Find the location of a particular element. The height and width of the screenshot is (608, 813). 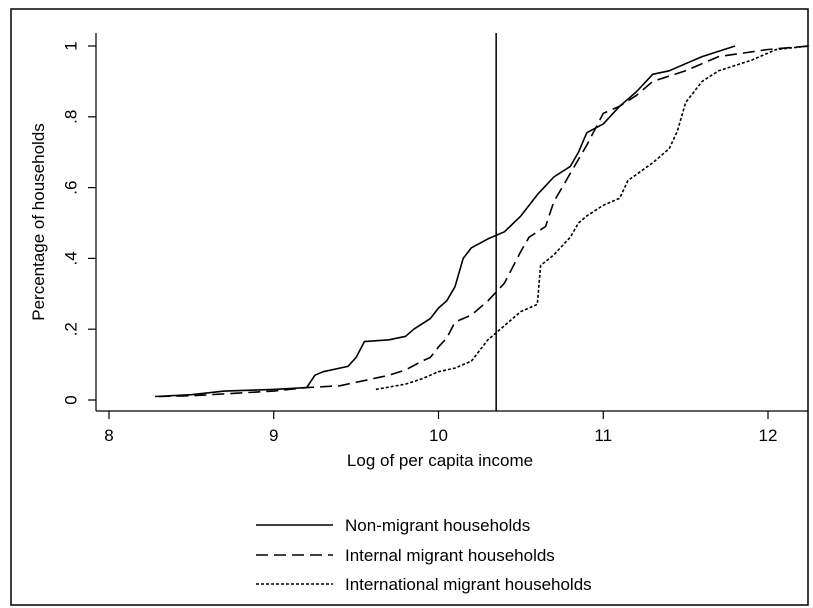

x-tick-label: 11 is located at coordinates (603, 435).